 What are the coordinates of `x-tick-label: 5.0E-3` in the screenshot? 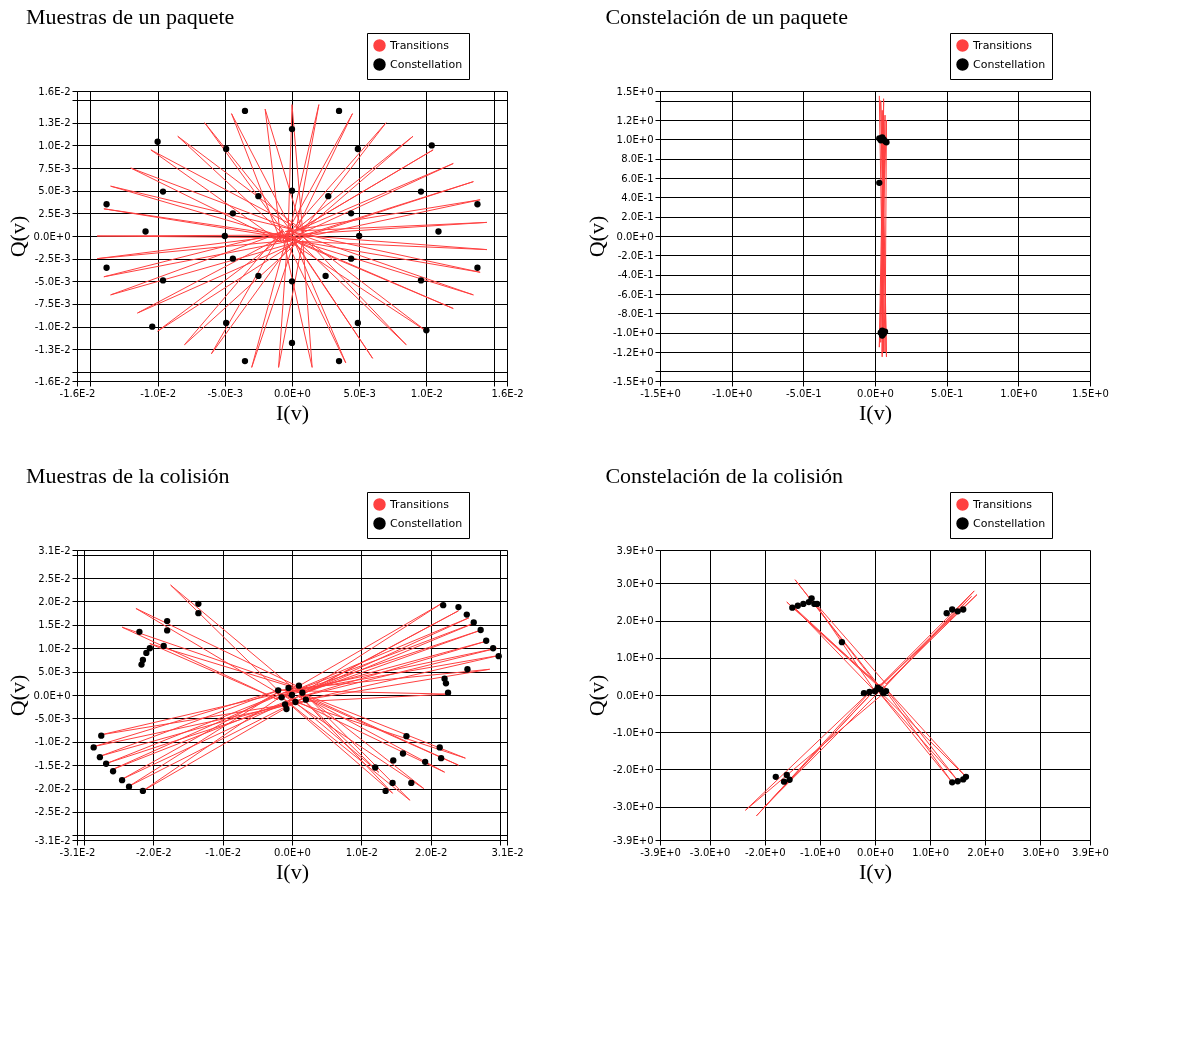 It's located at (359, 393).